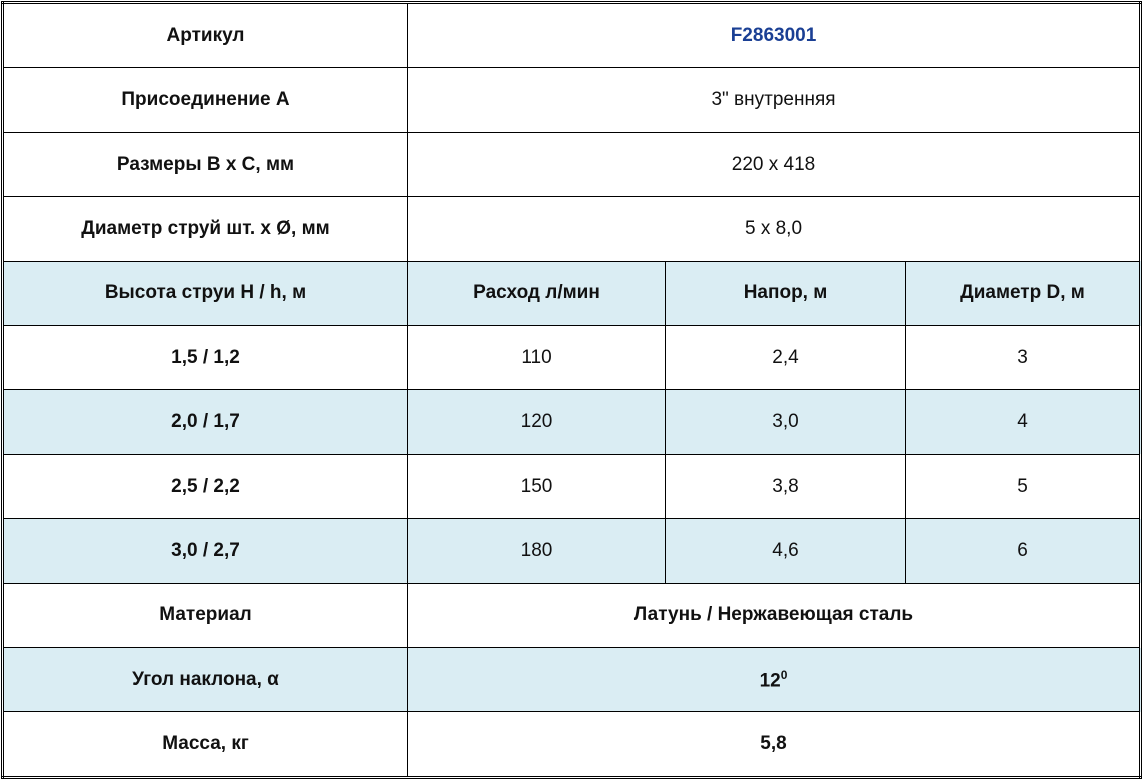  Describe the element at coordinates (784, 674) in the screenshot. I see `degree-superscript: 0` at that location.